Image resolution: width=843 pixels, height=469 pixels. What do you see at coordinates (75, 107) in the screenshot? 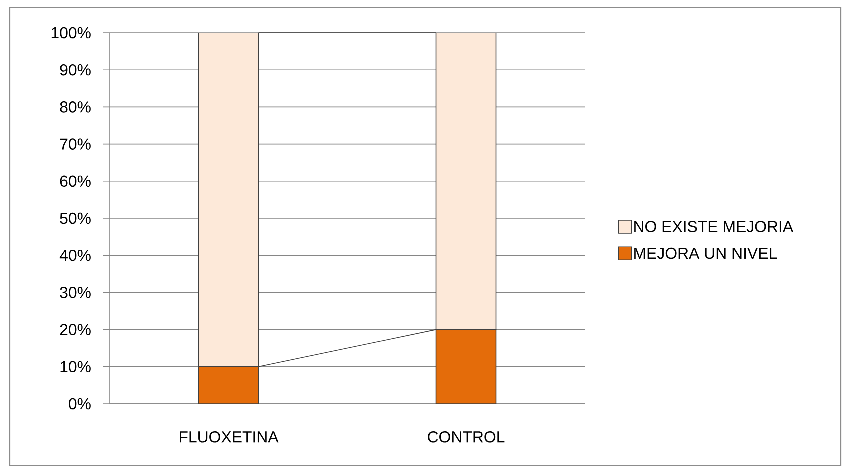
I see `y-tick-label: 80%` at bounding box center [75, 107].